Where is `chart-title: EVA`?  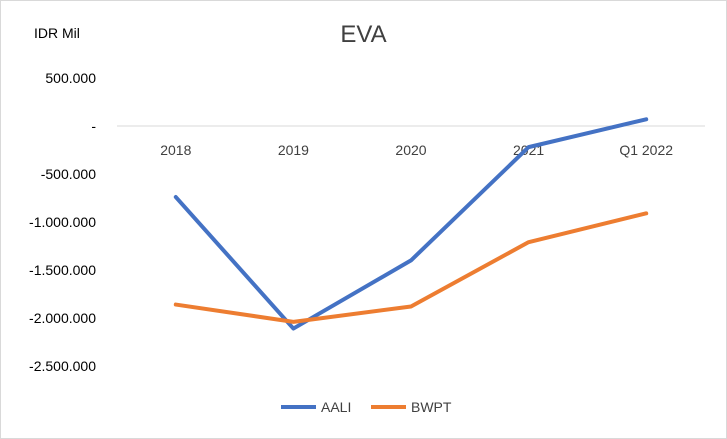 chart-title: EVA is located at coordinates (363, 34).